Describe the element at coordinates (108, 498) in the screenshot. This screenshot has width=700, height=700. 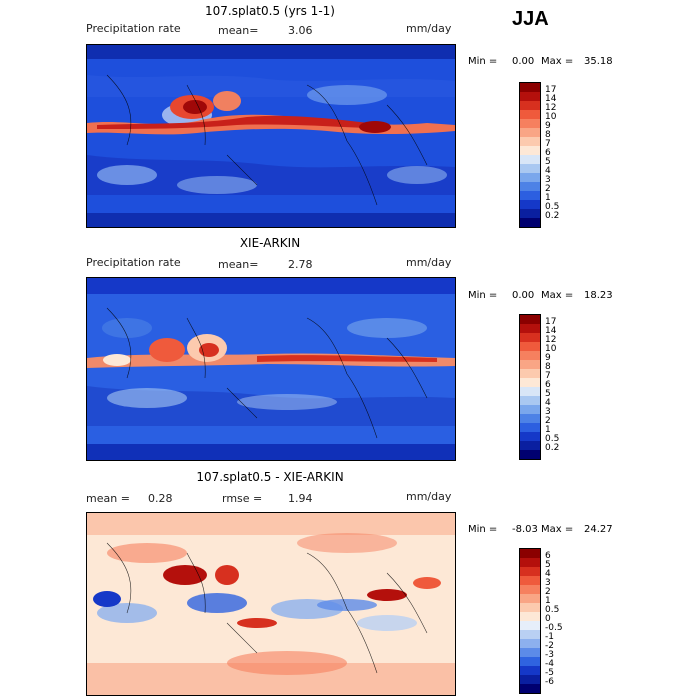
I see `panel-3-mean-label: mean =` at that location.